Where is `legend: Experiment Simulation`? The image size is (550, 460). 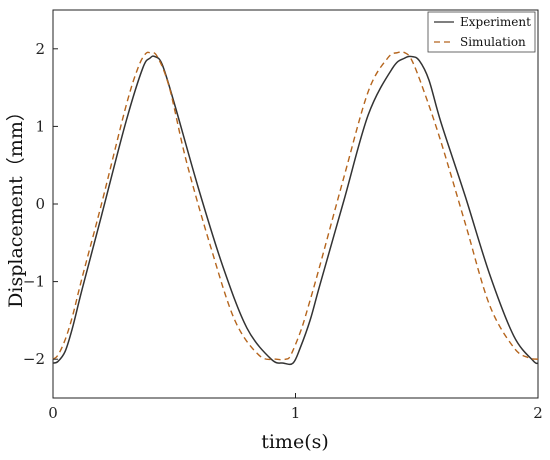 legend: Experiment Simulation is located at coordinates (481, 32).